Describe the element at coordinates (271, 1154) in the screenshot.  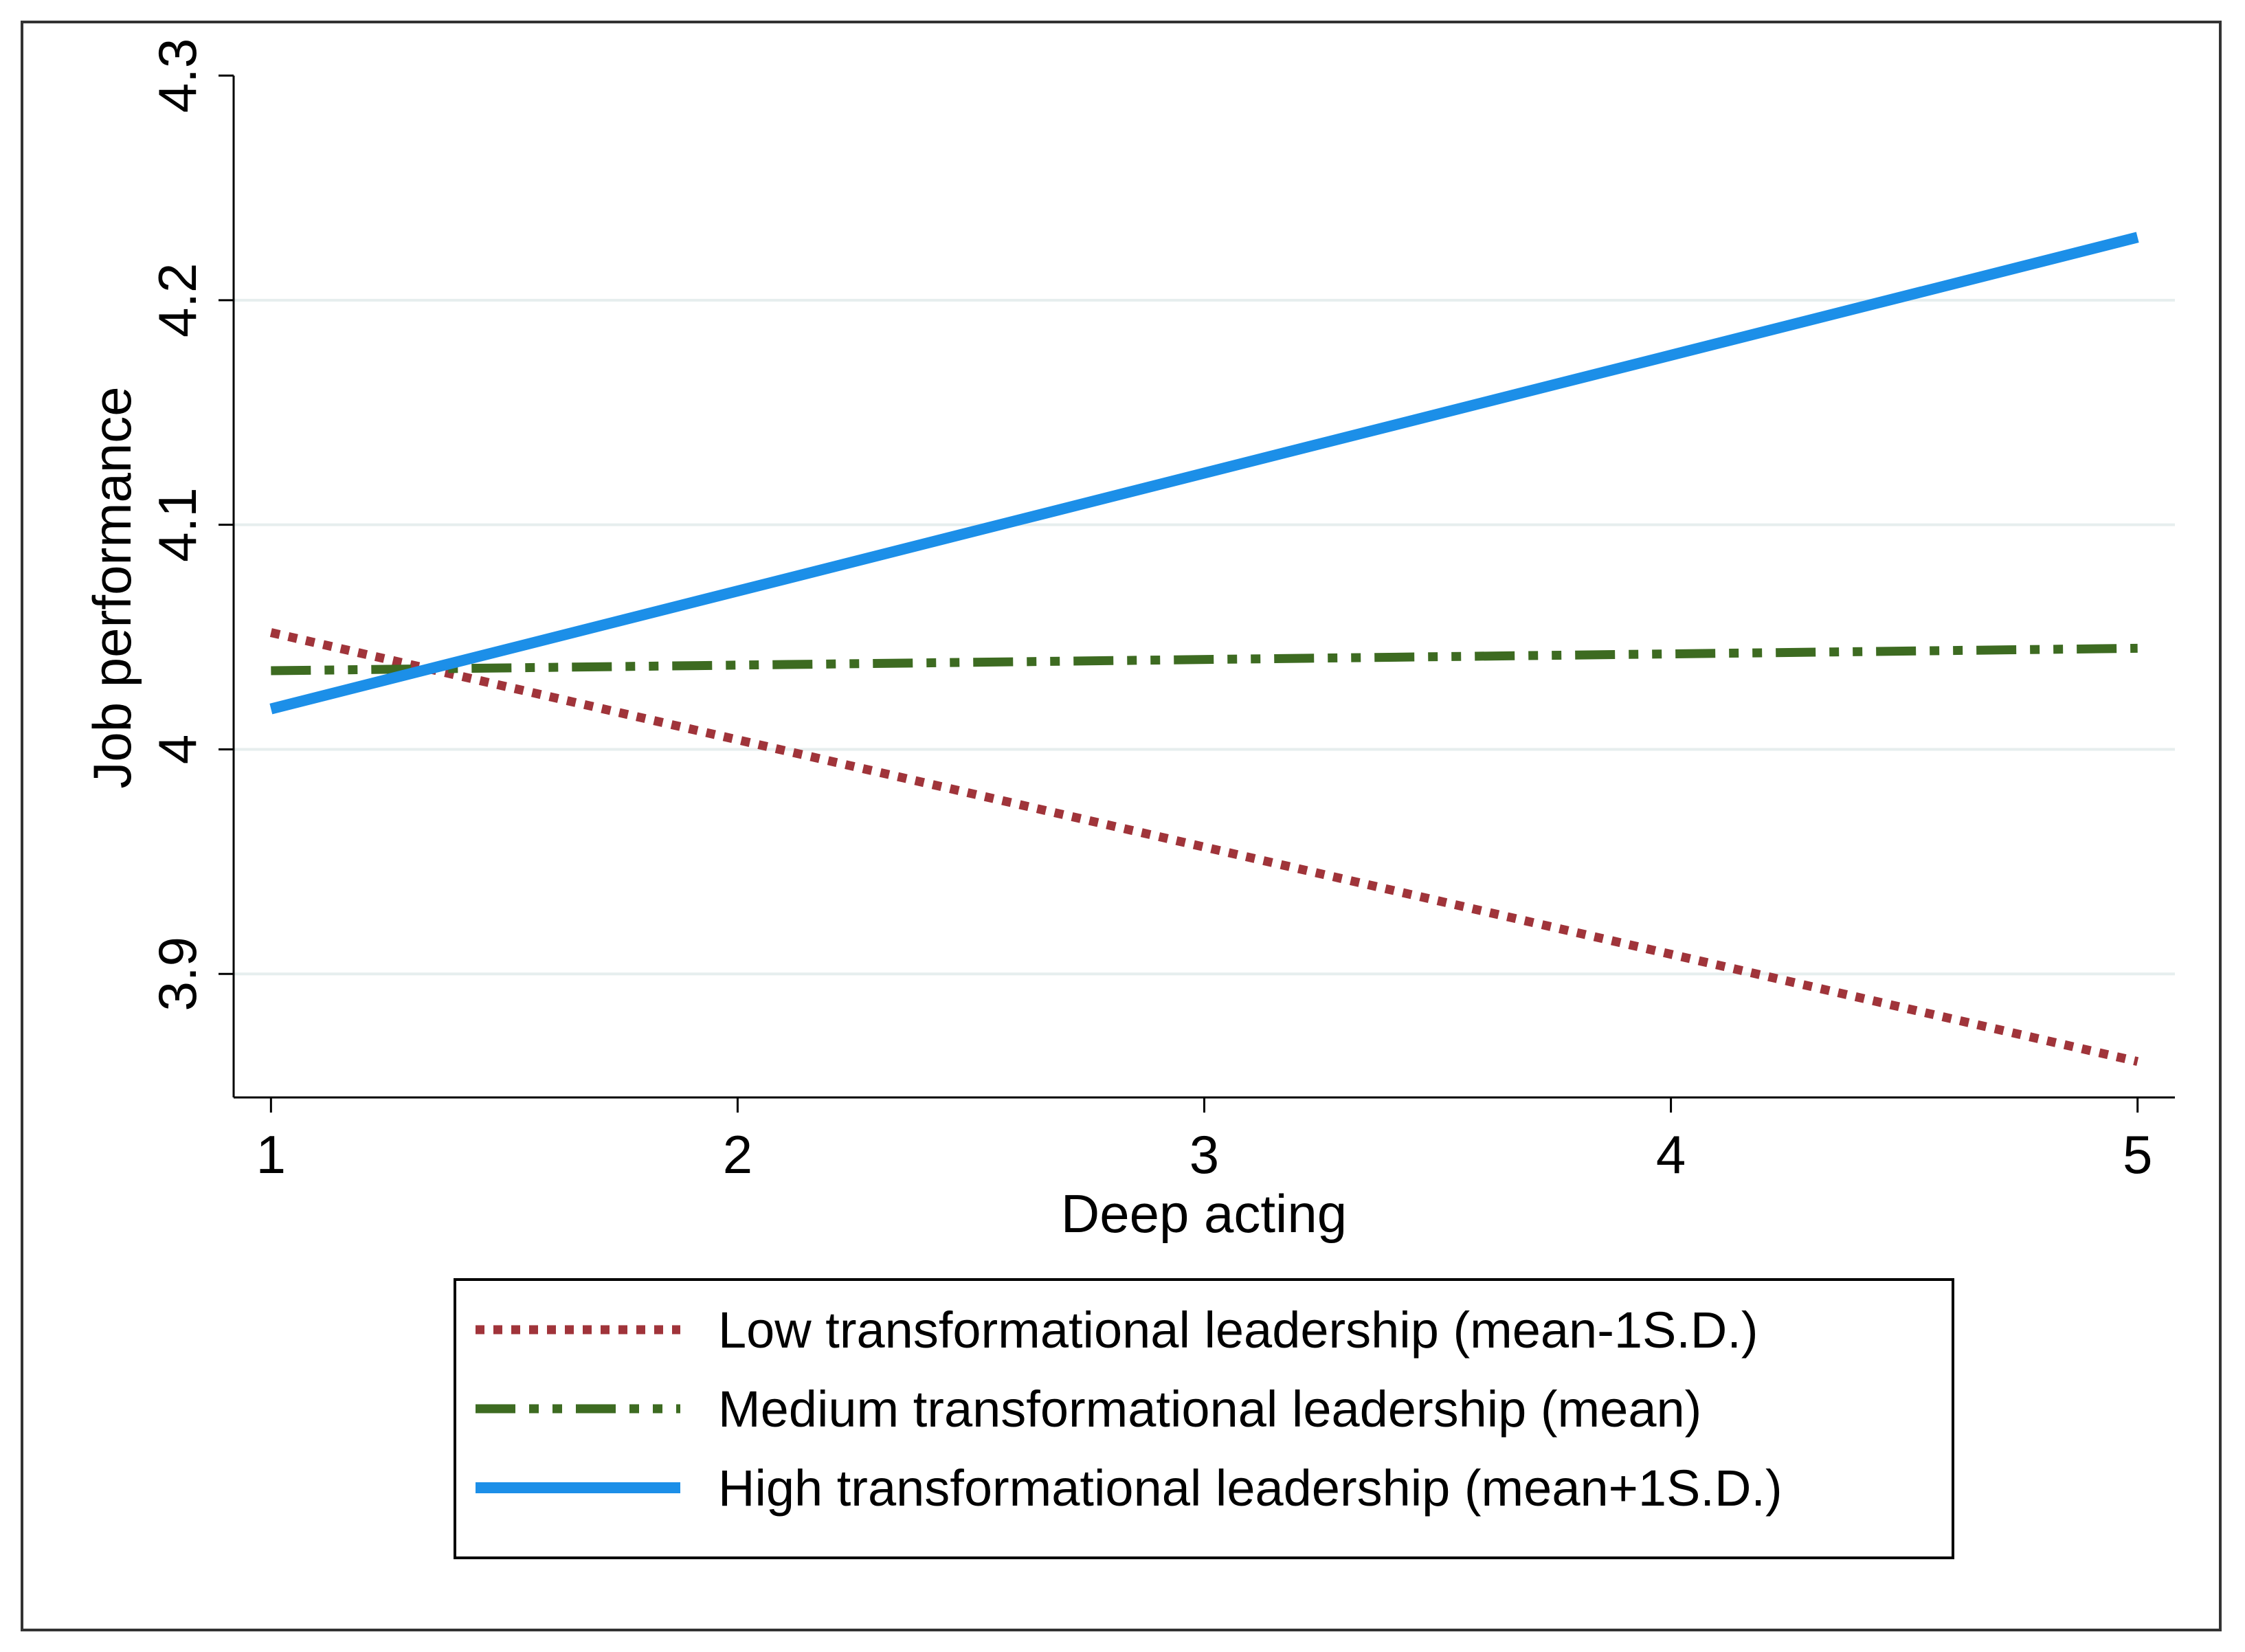
I see `x-tick-label: 1` at that location.